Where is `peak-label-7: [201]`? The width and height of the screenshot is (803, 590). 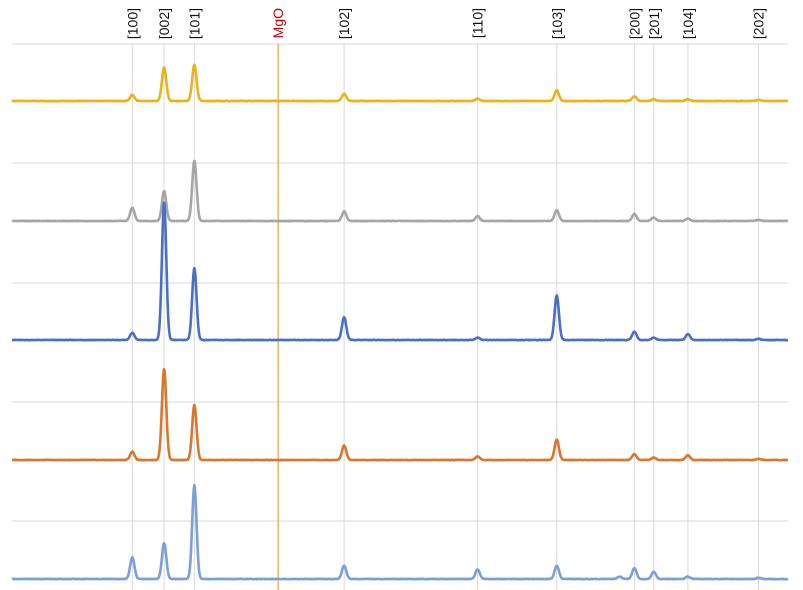 peak-label-7: [201] is located at coordinates (654, 23).